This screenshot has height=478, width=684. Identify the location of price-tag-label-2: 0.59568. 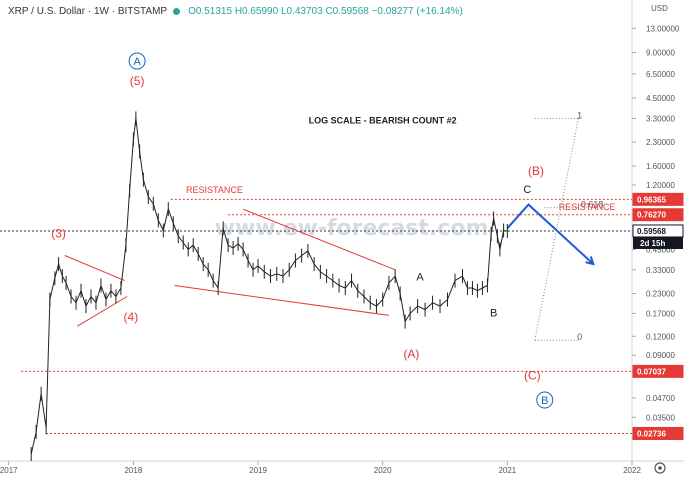
(651, 231).